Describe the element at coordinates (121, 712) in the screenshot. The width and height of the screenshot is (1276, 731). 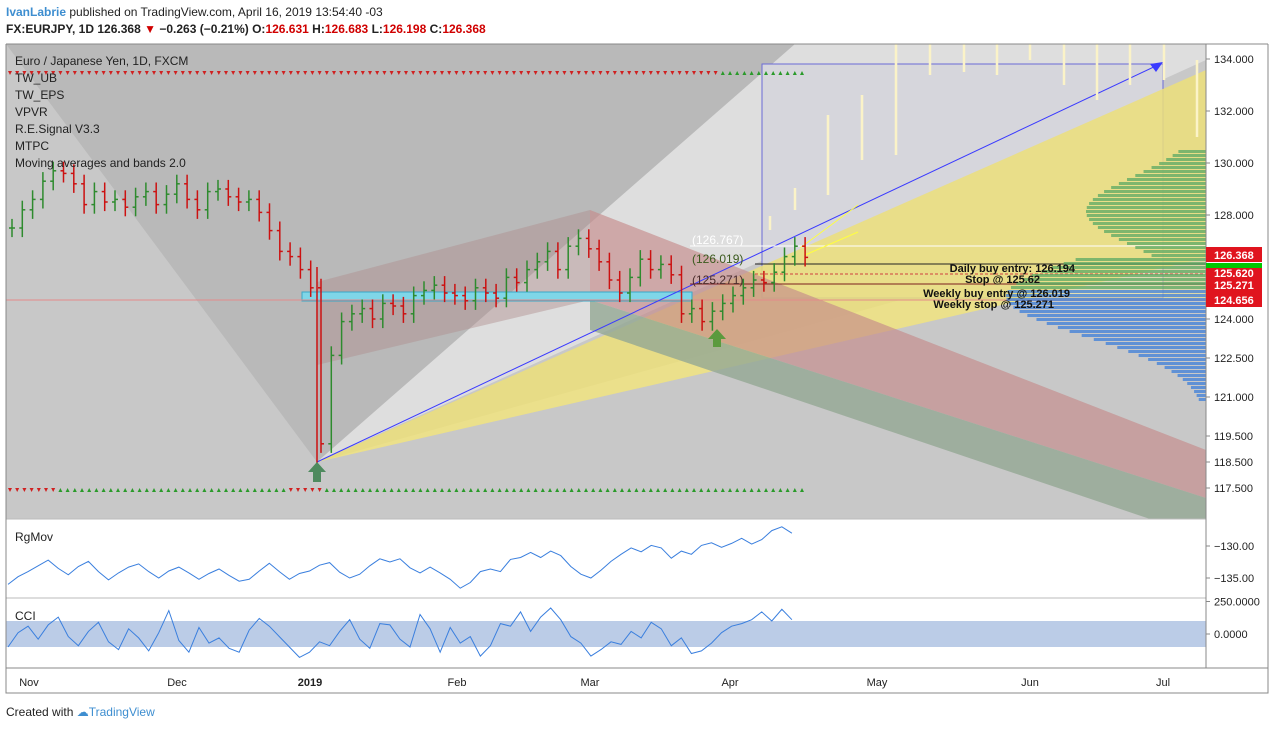
I see `tradingview-brand-link: TradingView` at that location.